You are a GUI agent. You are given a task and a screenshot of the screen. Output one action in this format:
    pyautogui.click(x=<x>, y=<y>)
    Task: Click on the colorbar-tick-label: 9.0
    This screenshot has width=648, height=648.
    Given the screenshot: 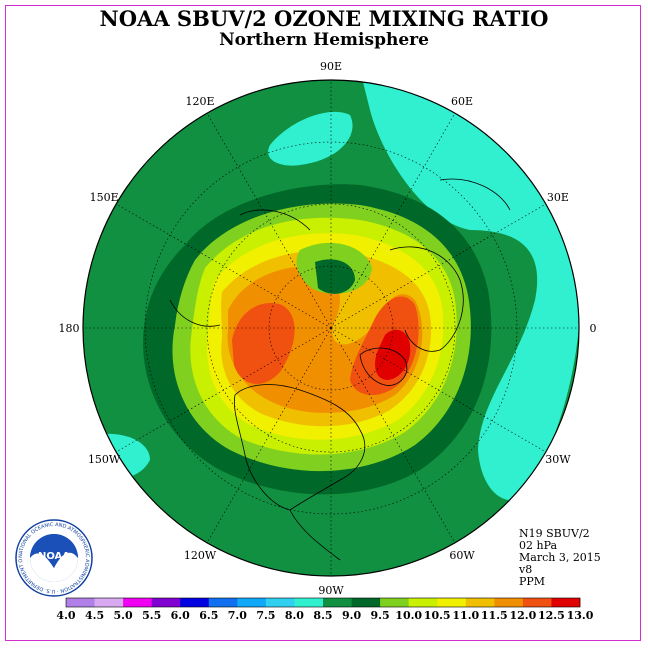 What is the action you would take?
    pyautogui.click(x=351, y=615)
    